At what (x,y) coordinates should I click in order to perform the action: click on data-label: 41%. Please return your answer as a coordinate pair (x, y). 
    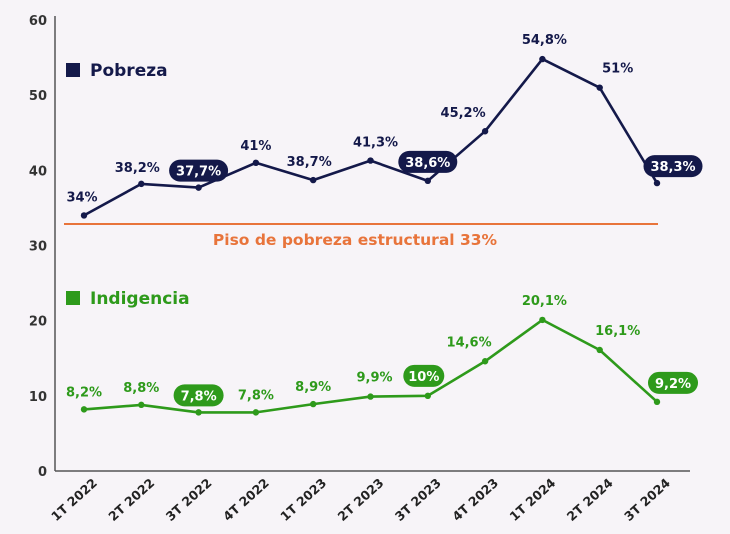
    Looking at the image, I should click on (255, 146).